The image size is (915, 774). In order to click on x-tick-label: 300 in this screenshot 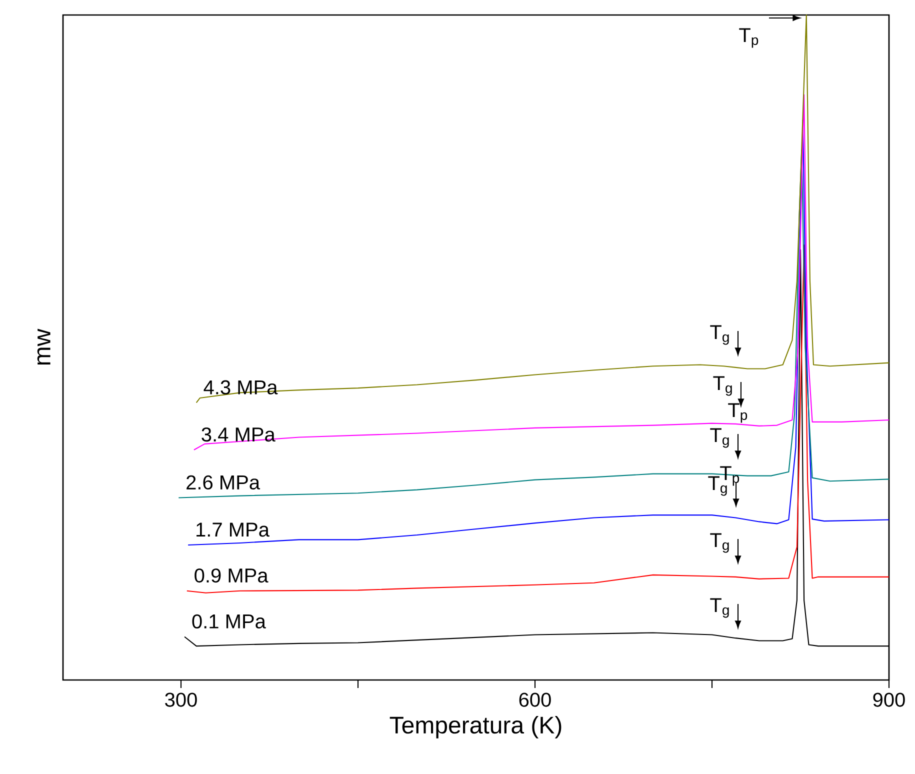, I will do `click(181, 699)`.